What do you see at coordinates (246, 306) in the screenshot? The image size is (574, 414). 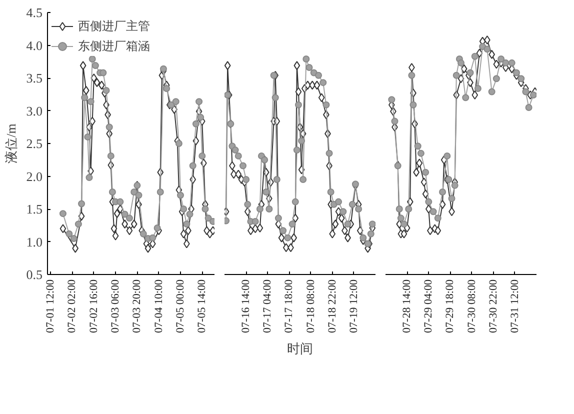 I see `x-tick-label: 07-16 14:00` at bounding box center [246, 306].